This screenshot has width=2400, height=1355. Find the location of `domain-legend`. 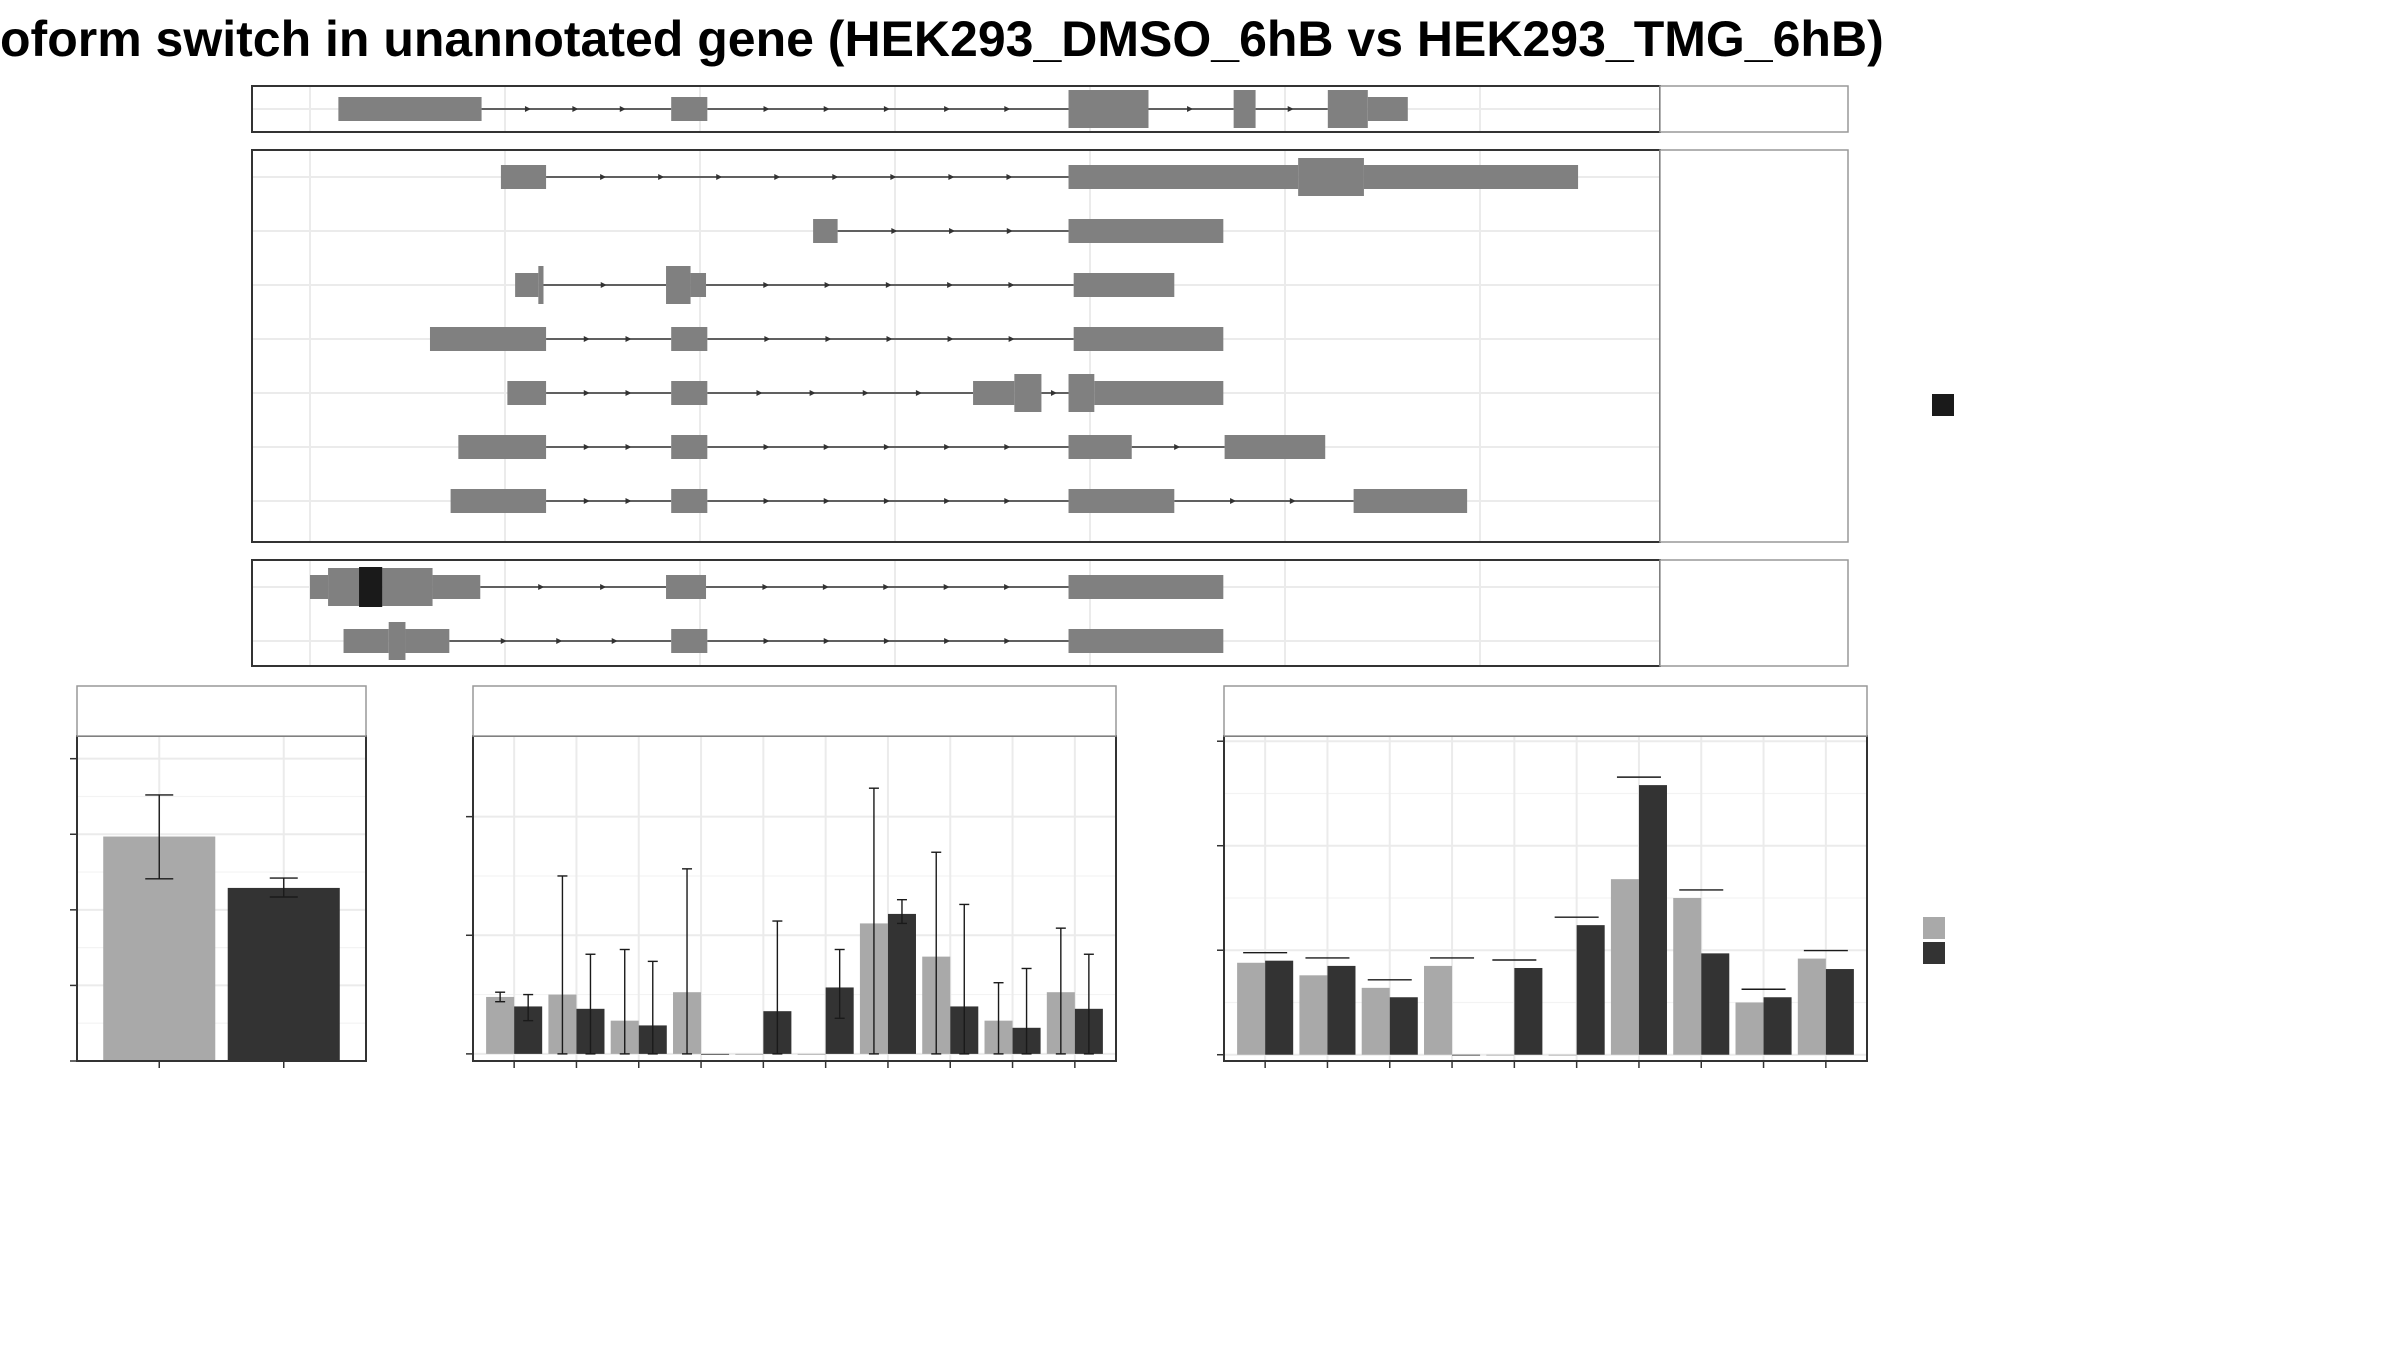

domain-legend is located at coordinates (1943, 405).